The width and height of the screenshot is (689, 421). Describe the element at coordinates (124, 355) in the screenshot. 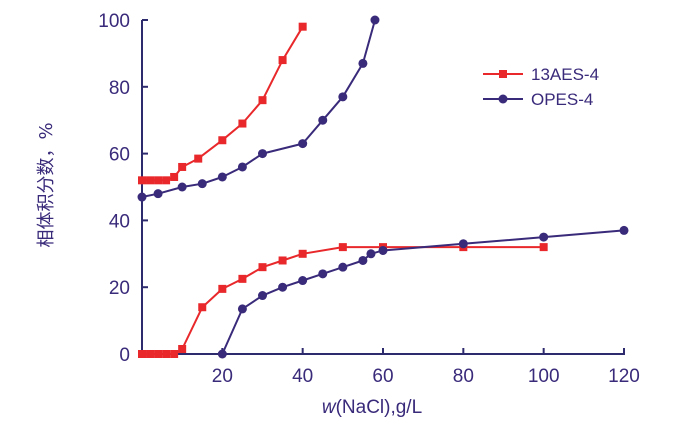

I see `y-tick-label: 0` at that location.